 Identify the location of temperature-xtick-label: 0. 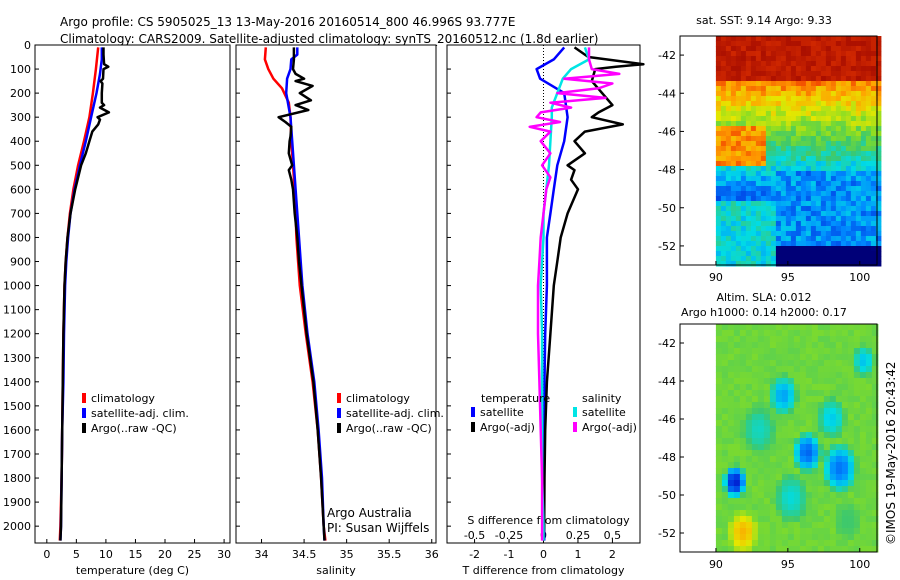
(46, 554).